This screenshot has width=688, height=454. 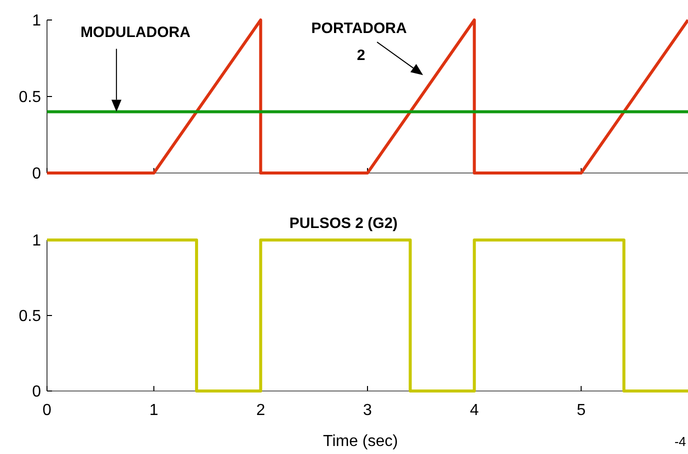 I want to click on chart-title: PULSOS 2 (G2), so click(x=343, y=223).